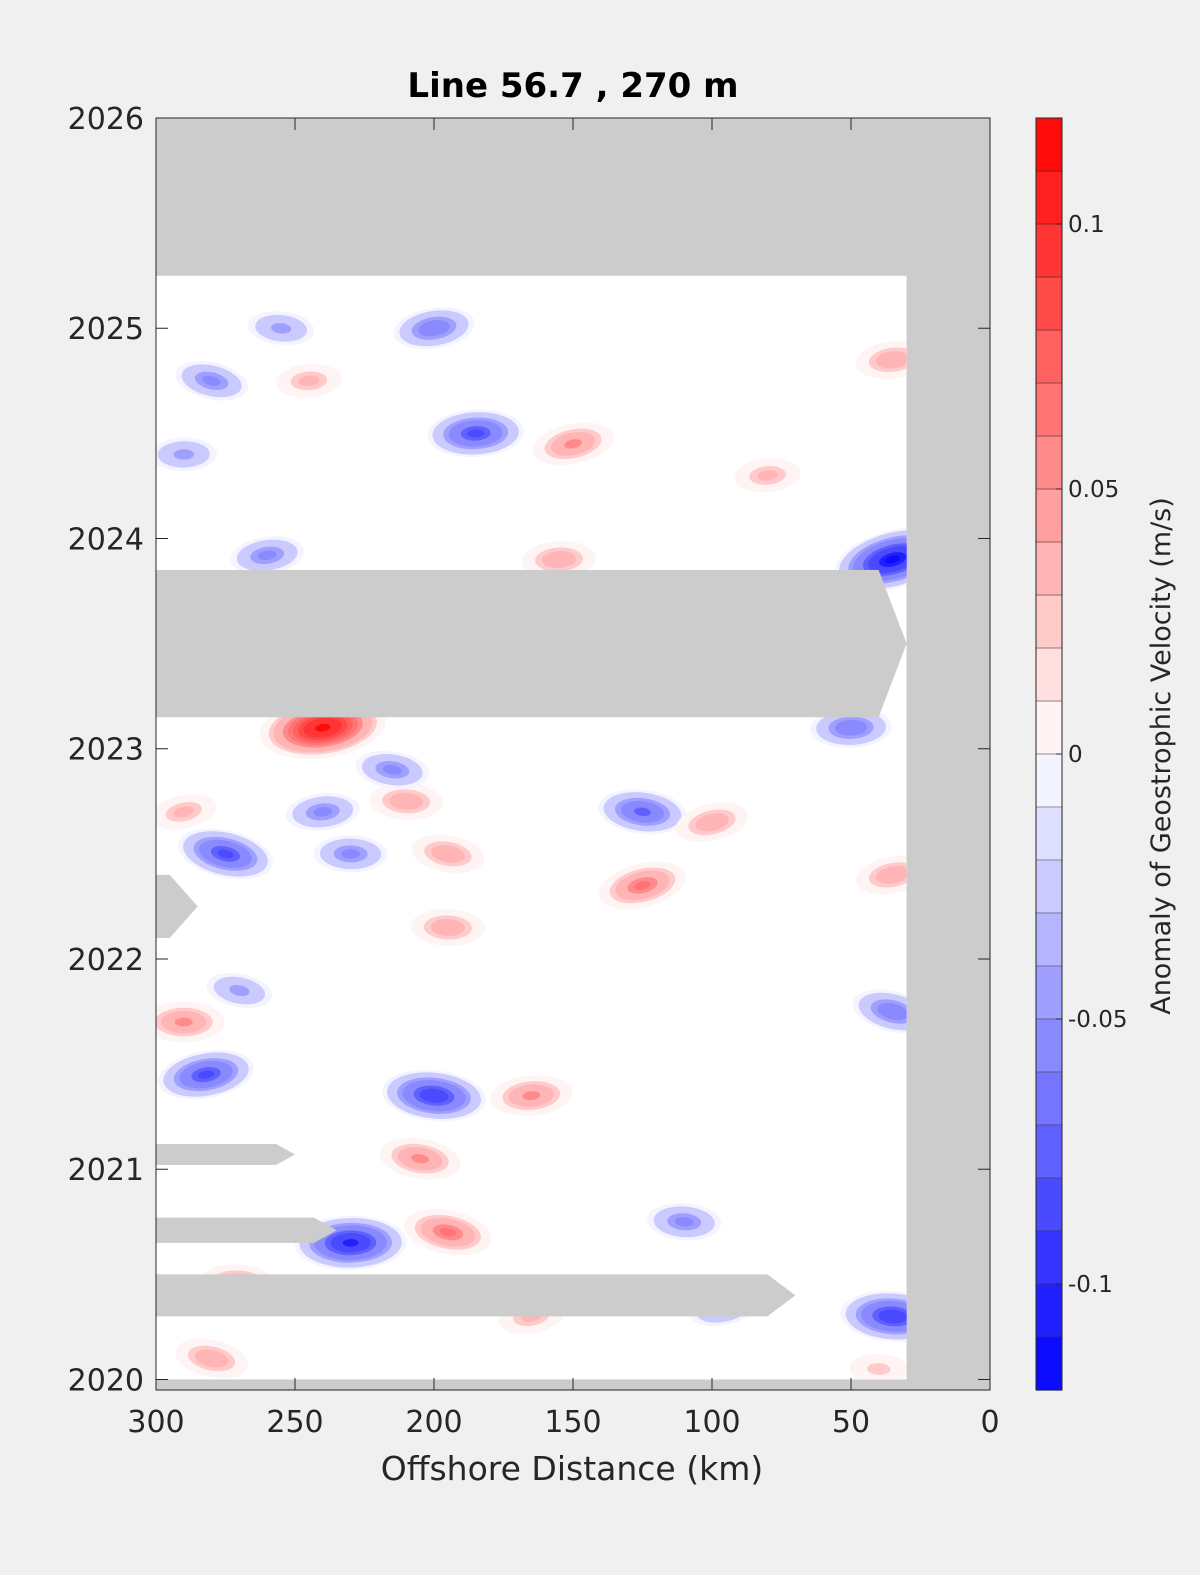 This screenshot has height=1575, width=1200. What do you see at coordinates (106, 750) in the screenshot?
I see `y-tick-label: 2023` at bounding box center [106, 750].